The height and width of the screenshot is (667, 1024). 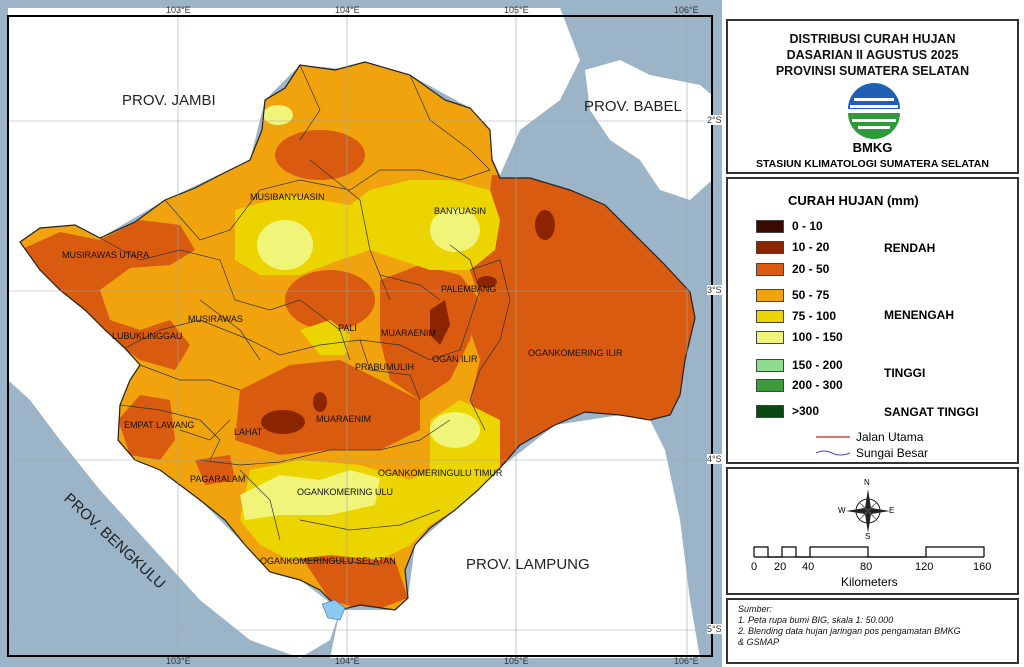 What do you see at coordinates (469, 289) in the screenshot?
I see `region-palembang: PALEMBANG` at bounding box center [469, 289].